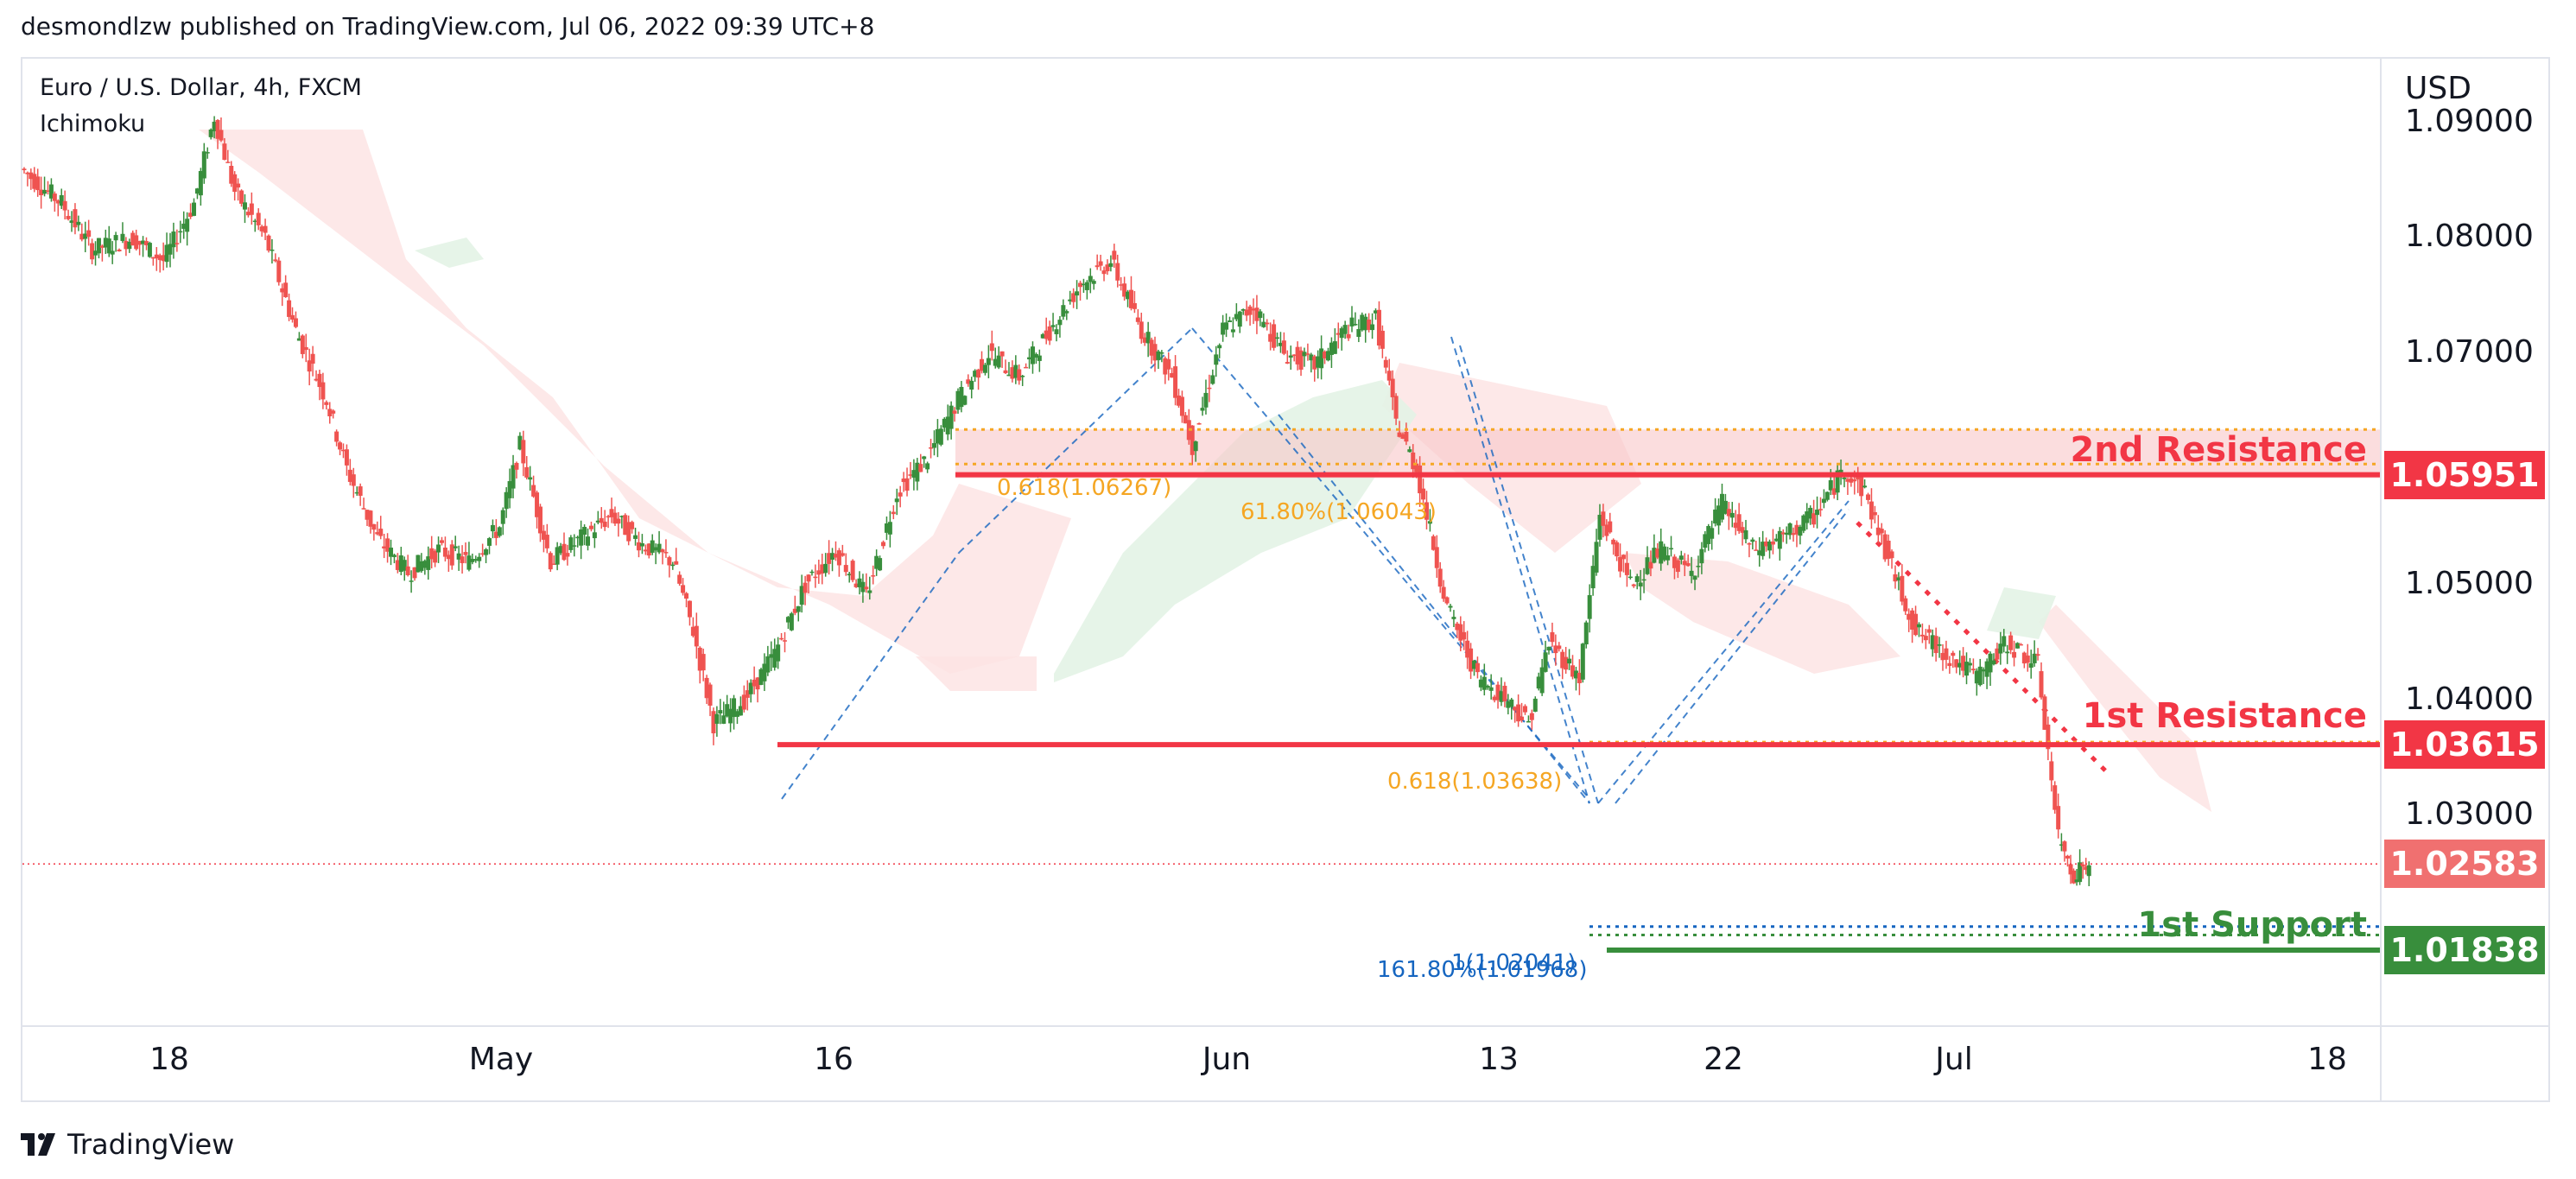 Image resolution: width=2576 pixels, height=1179 pixels. Describe the element at coordinates (1084, 488) in the screenshot. I see `fib-label: 0.618(1.06267)` at that location.